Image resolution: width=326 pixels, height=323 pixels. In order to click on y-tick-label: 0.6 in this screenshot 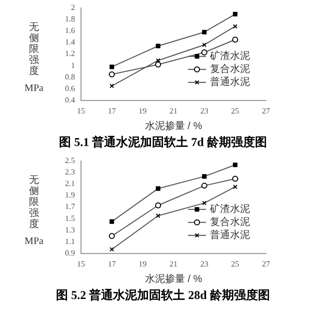, I will do `click(70, 88)`.